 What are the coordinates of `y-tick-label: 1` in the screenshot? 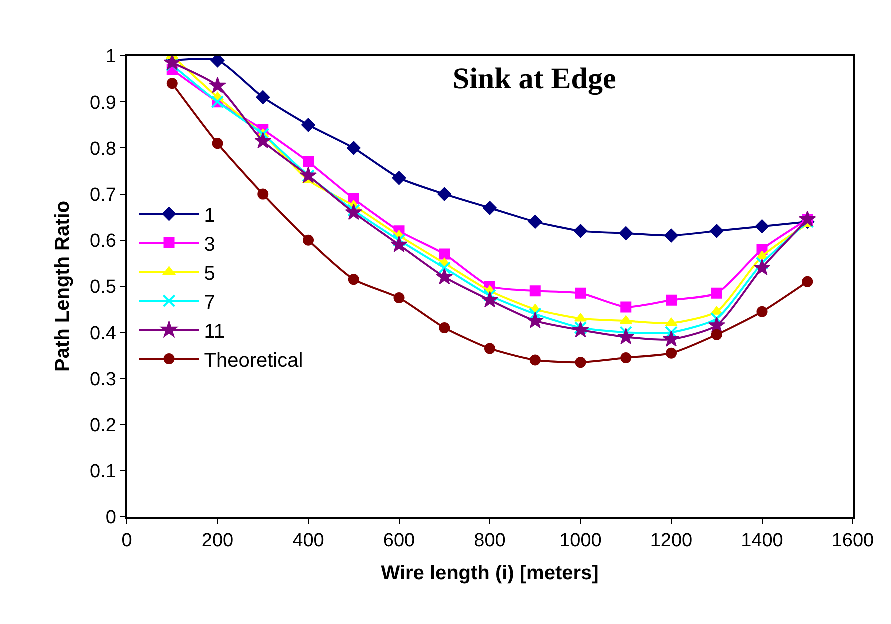 It's located at (111, 57).